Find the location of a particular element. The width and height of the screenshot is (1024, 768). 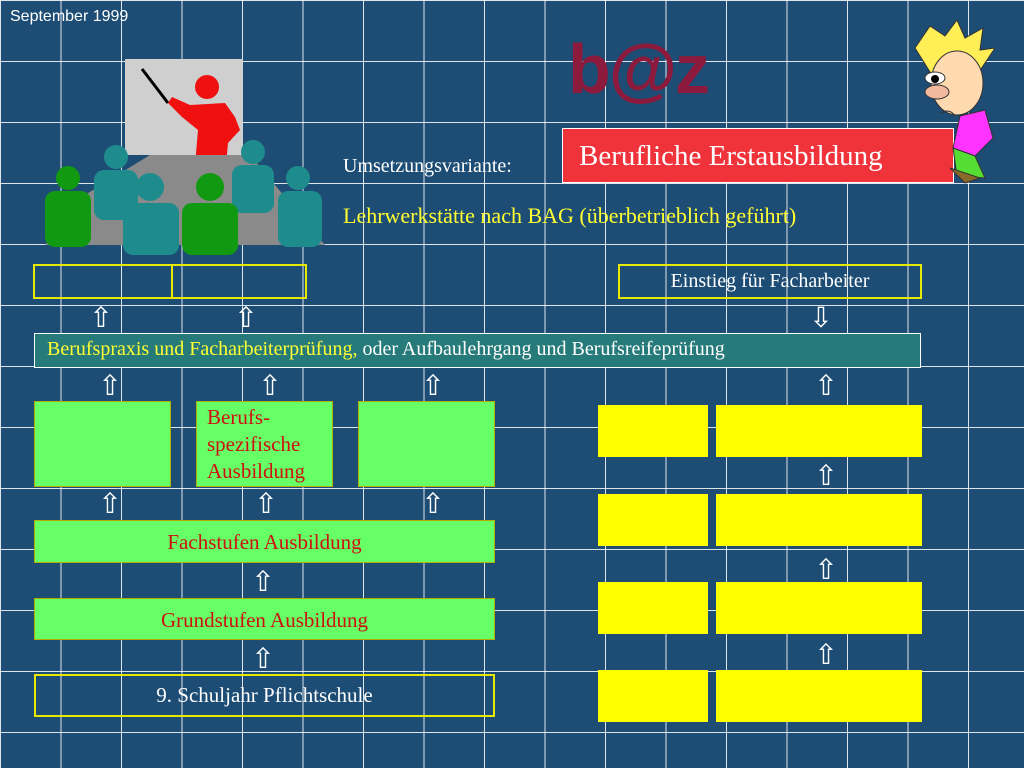

baz-logo: b@z is located at coordinates (639, 69).